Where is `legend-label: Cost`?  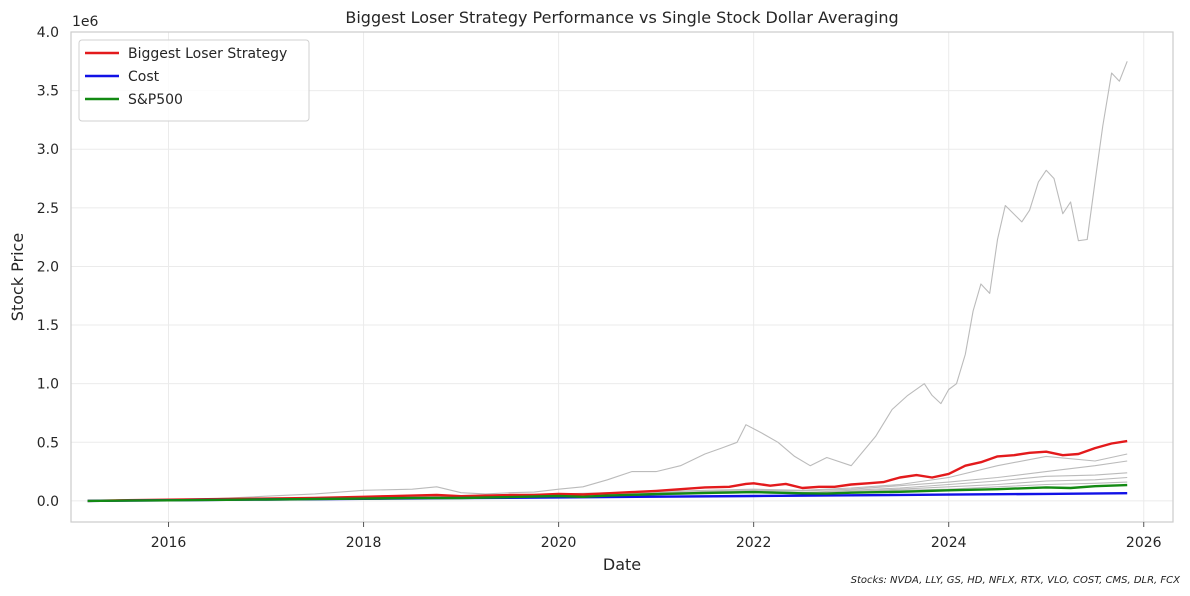
legend-label: Cost is located at coordinates (144, 77).